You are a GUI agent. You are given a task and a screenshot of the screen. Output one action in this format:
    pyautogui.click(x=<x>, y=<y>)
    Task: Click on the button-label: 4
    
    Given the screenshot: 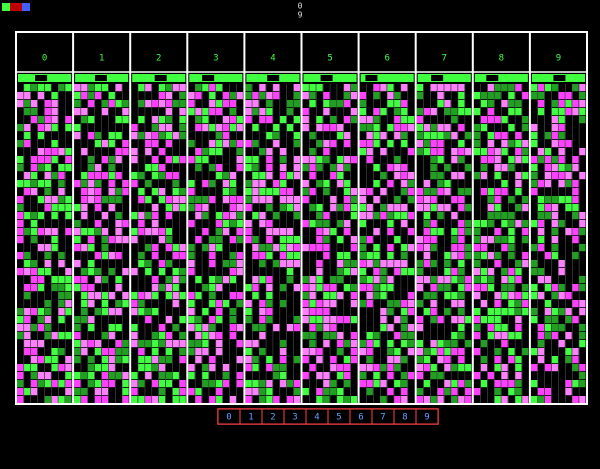 What is the action you would take?
    pyautogui.click(x=316, y=418)
    